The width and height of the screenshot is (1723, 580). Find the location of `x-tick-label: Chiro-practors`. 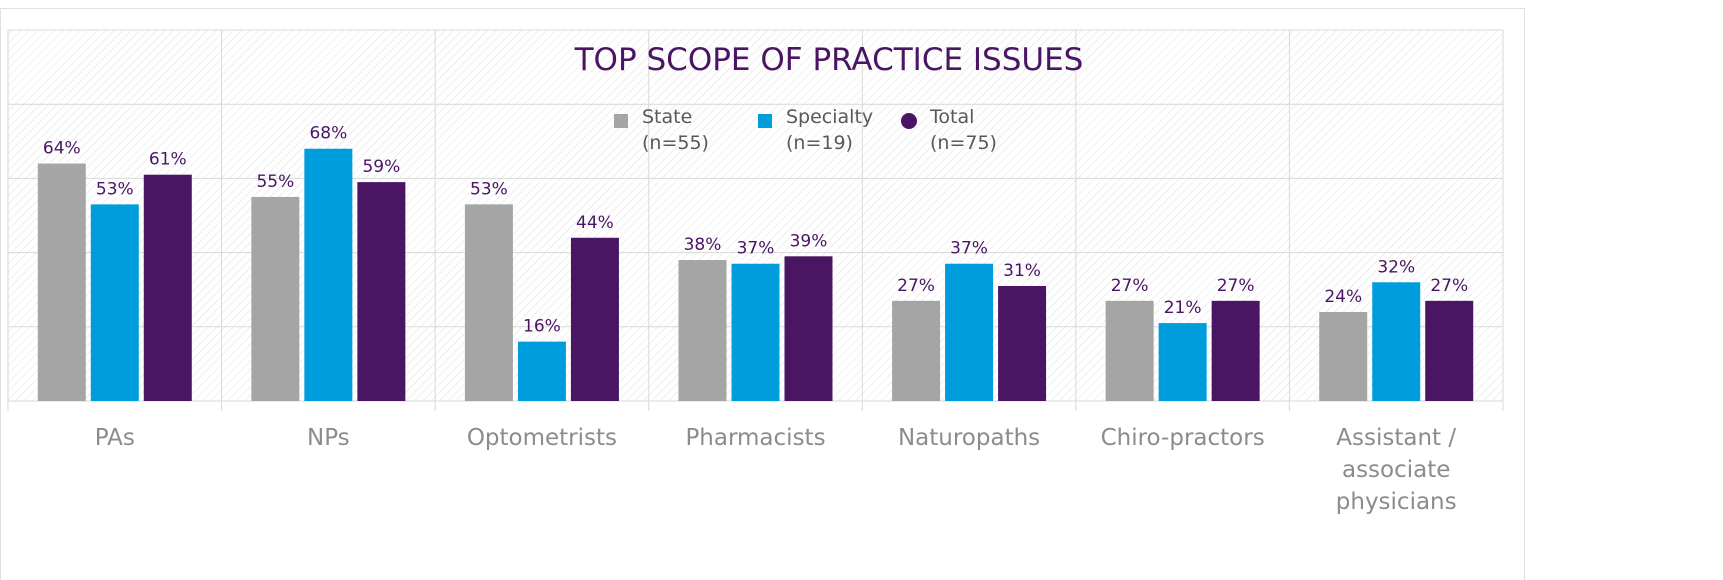

x-tick-label: Chiro-practors is located at coordinates (1182, 438).